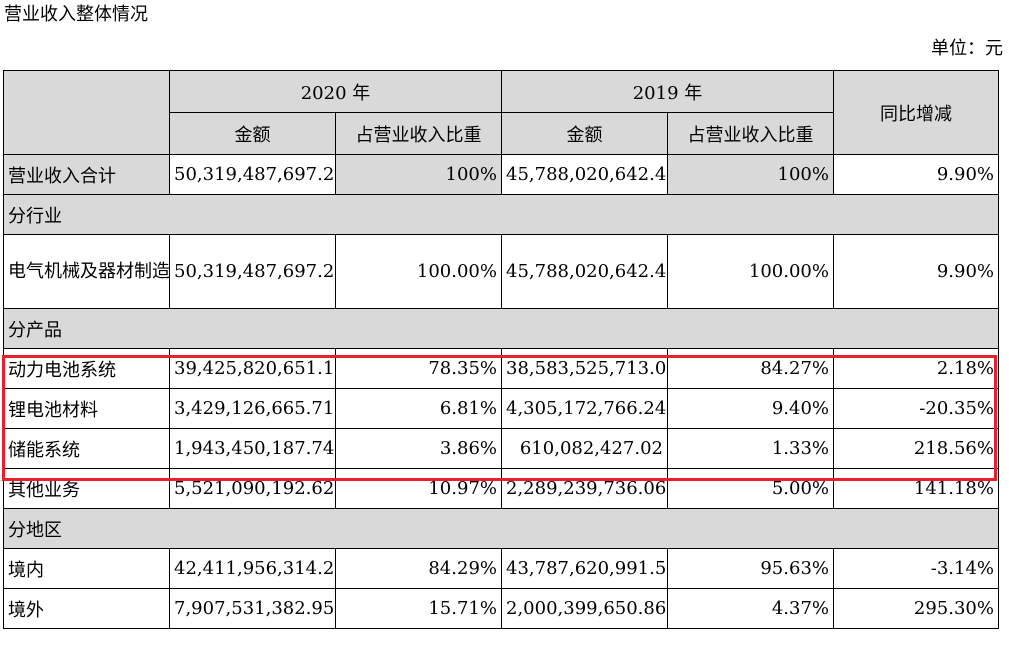 The height and width of the screenshot is (649, 1009). I want to click on section-row-product: 分产品, so click(501, 328).